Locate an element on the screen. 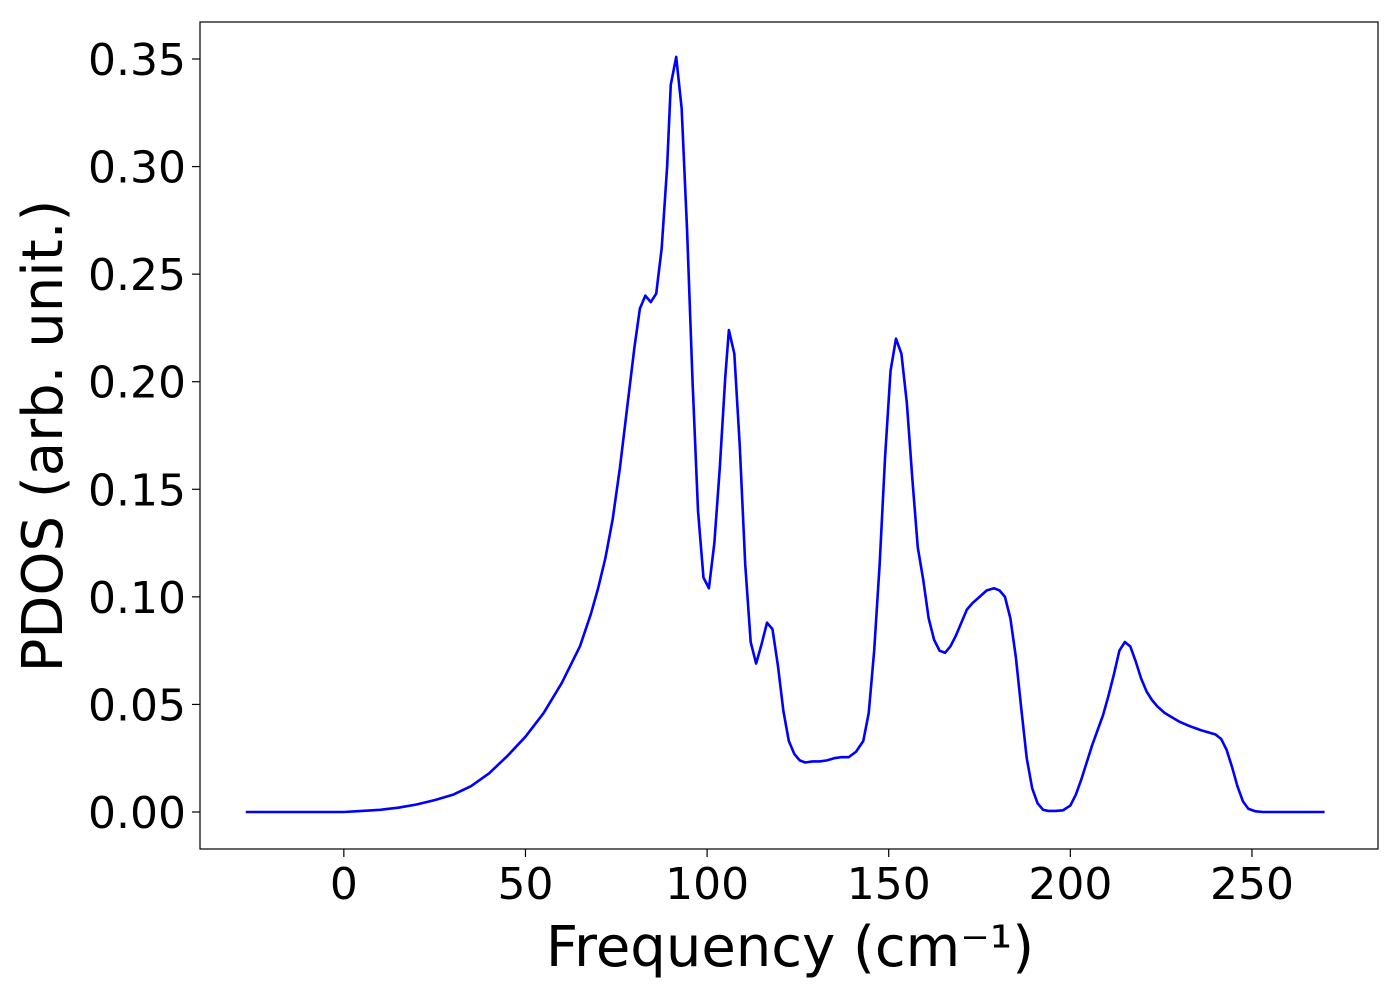 This screenshot has height=1000, width=1400. y-tick-label: 0.25 is located at coordinates (137, 275).